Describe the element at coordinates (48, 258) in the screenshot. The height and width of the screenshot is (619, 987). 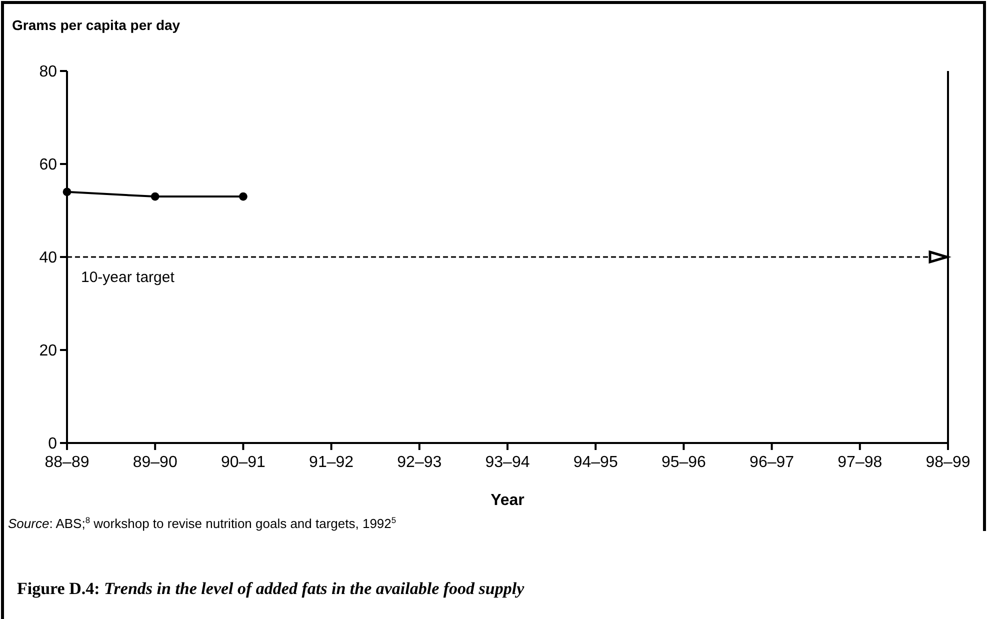
I see `y-tick-label: 40` at that location.